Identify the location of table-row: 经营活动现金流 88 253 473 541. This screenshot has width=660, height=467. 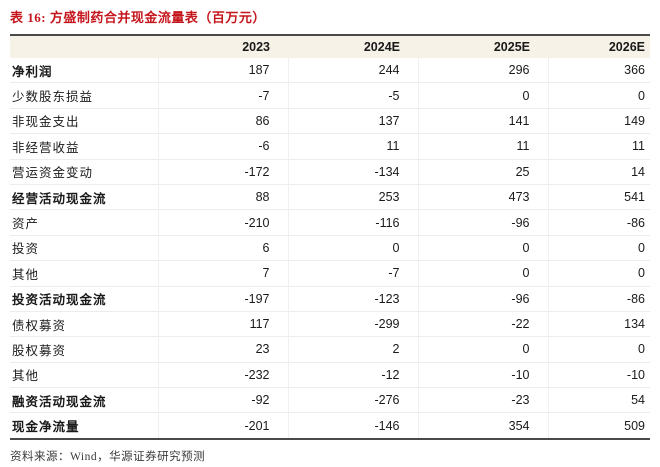
(330, 197).